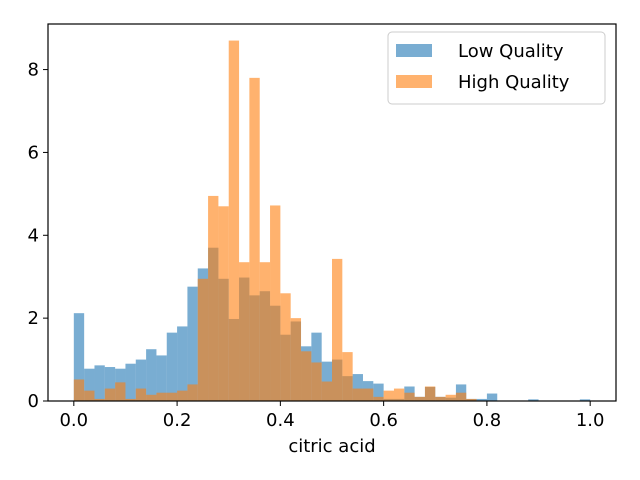 The image size is (640, 480). Describe the element at coordinates (383, 420) in the screenshot. I see `x-tick-label: 0.6` at that location.